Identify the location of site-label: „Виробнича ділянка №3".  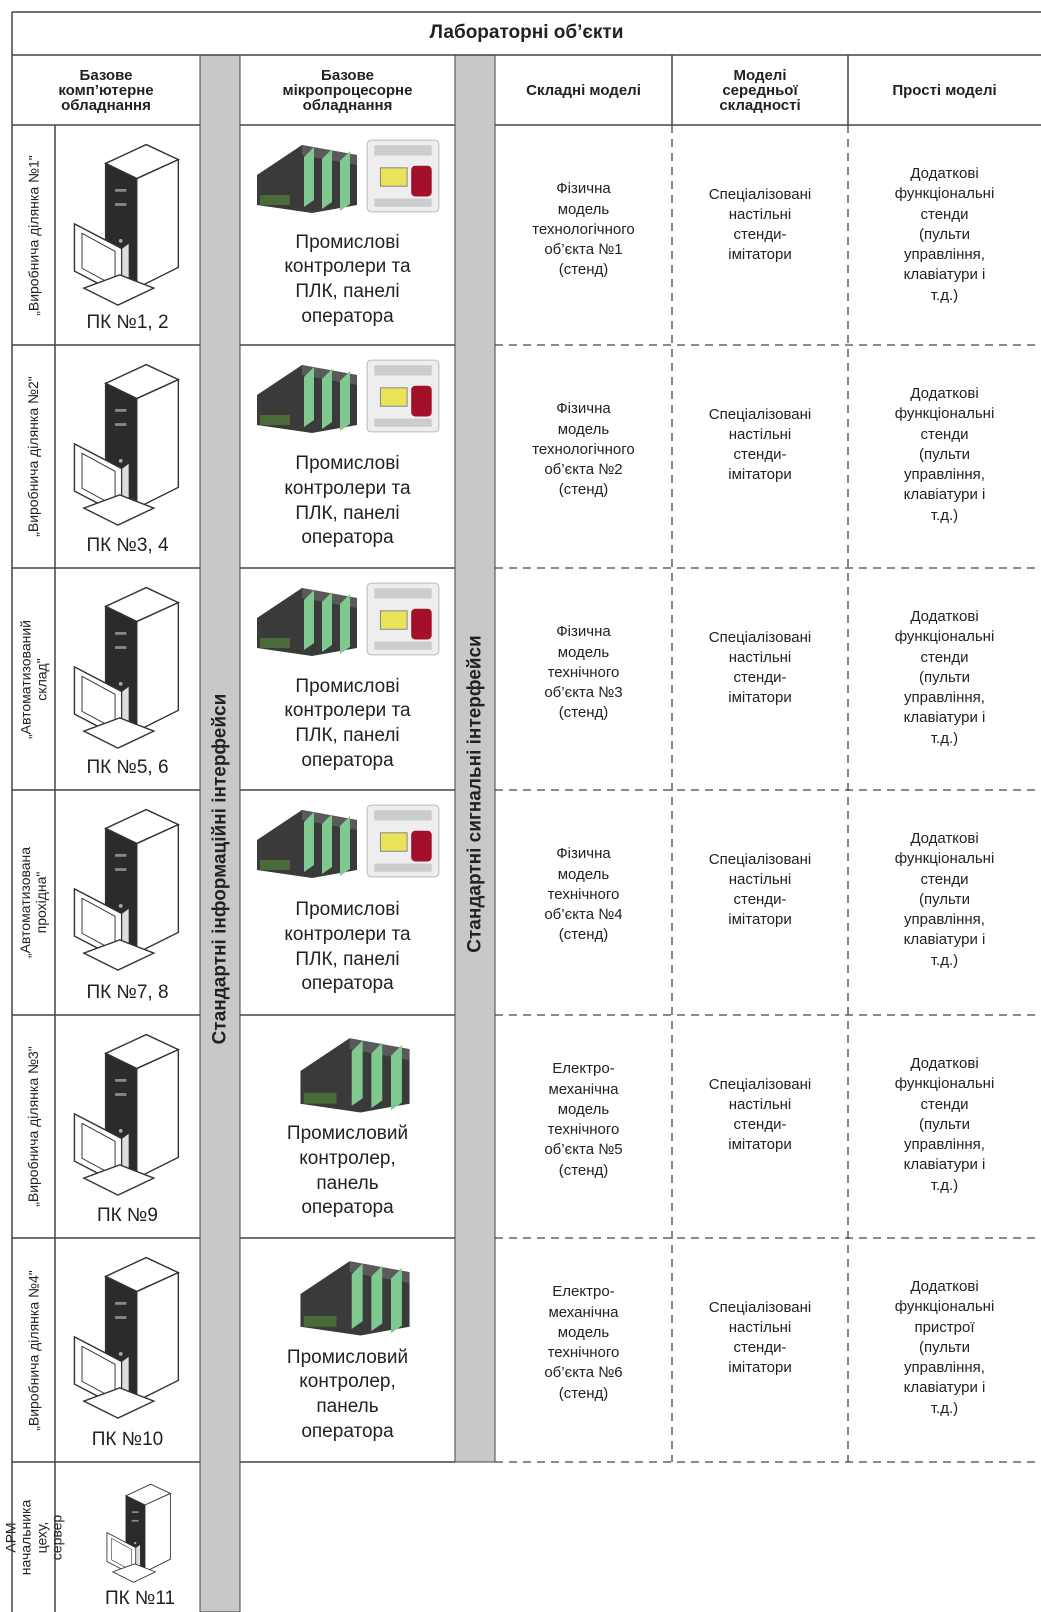
(32, 1126).